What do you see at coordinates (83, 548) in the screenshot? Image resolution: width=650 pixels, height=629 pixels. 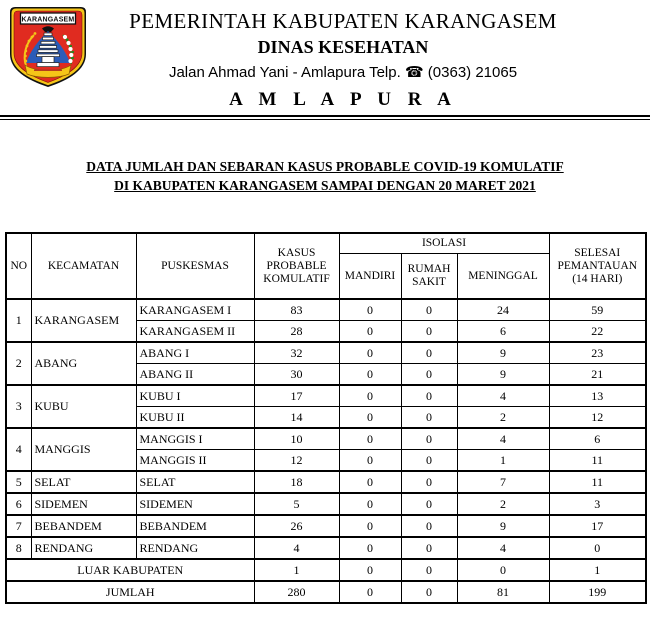 I see `cell-kecamatan: RENDANG` at bounding box center [83, 548].